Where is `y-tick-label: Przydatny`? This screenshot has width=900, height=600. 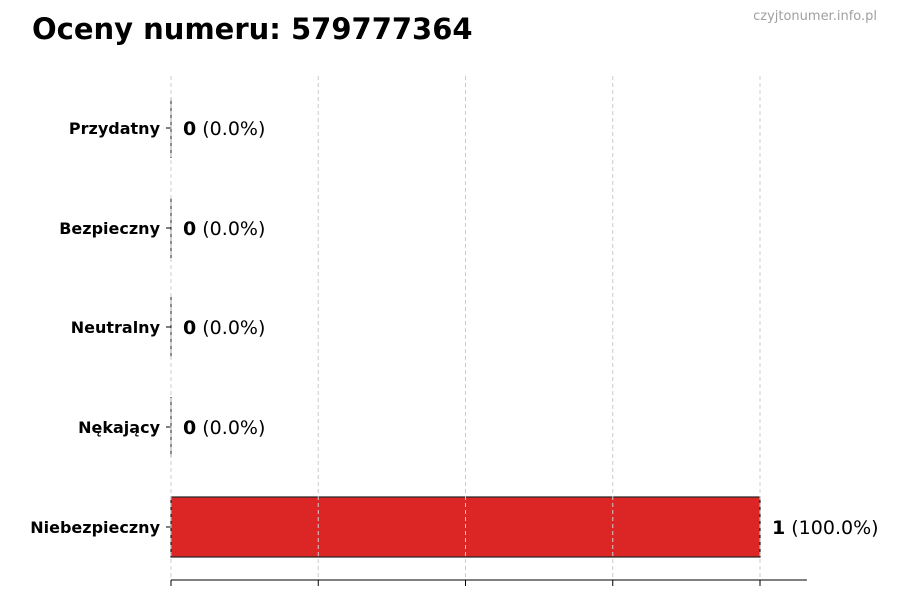 y-tick-label: Przydatny is located at coordinates (115, 128).